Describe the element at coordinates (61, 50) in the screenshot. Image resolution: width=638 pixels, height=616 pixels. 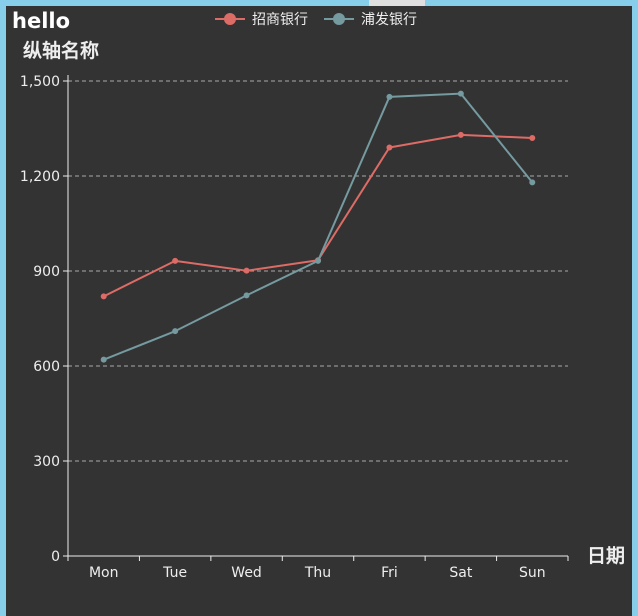
I see `y-axis-name: 纵轴名称` at that location.